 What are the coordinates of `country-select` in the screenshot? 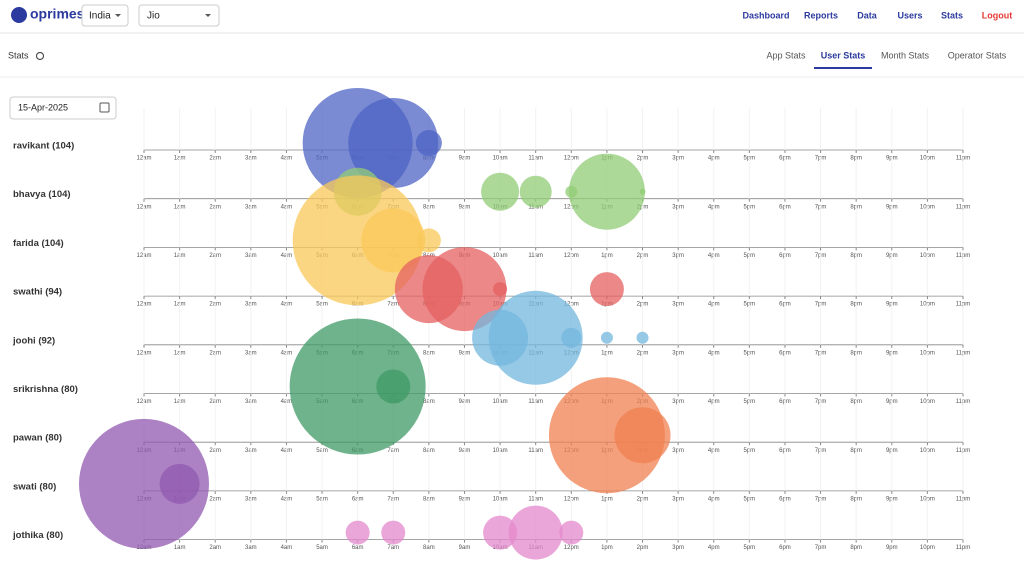 It's located at (105, 15).